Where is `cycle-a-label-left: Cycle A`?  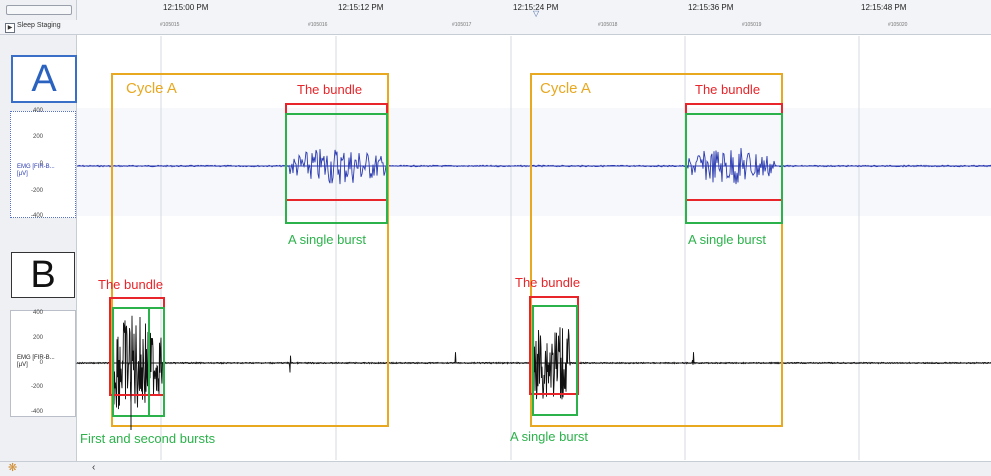 cycle-a-label-left: Cycle A is located at coordinates (151, 88).